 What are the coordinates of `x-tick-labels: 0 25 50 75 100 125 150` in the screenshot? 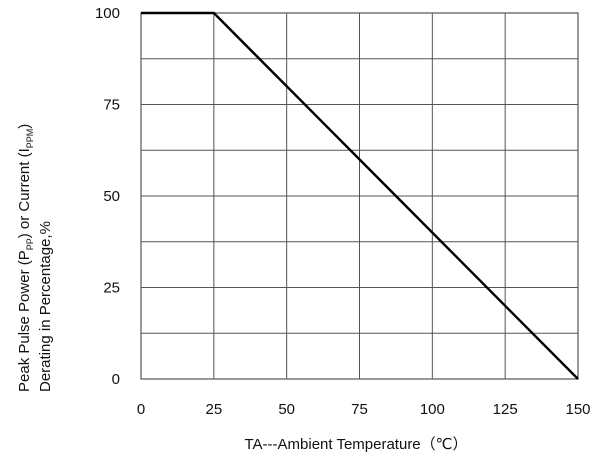 It's located at (364, 409).